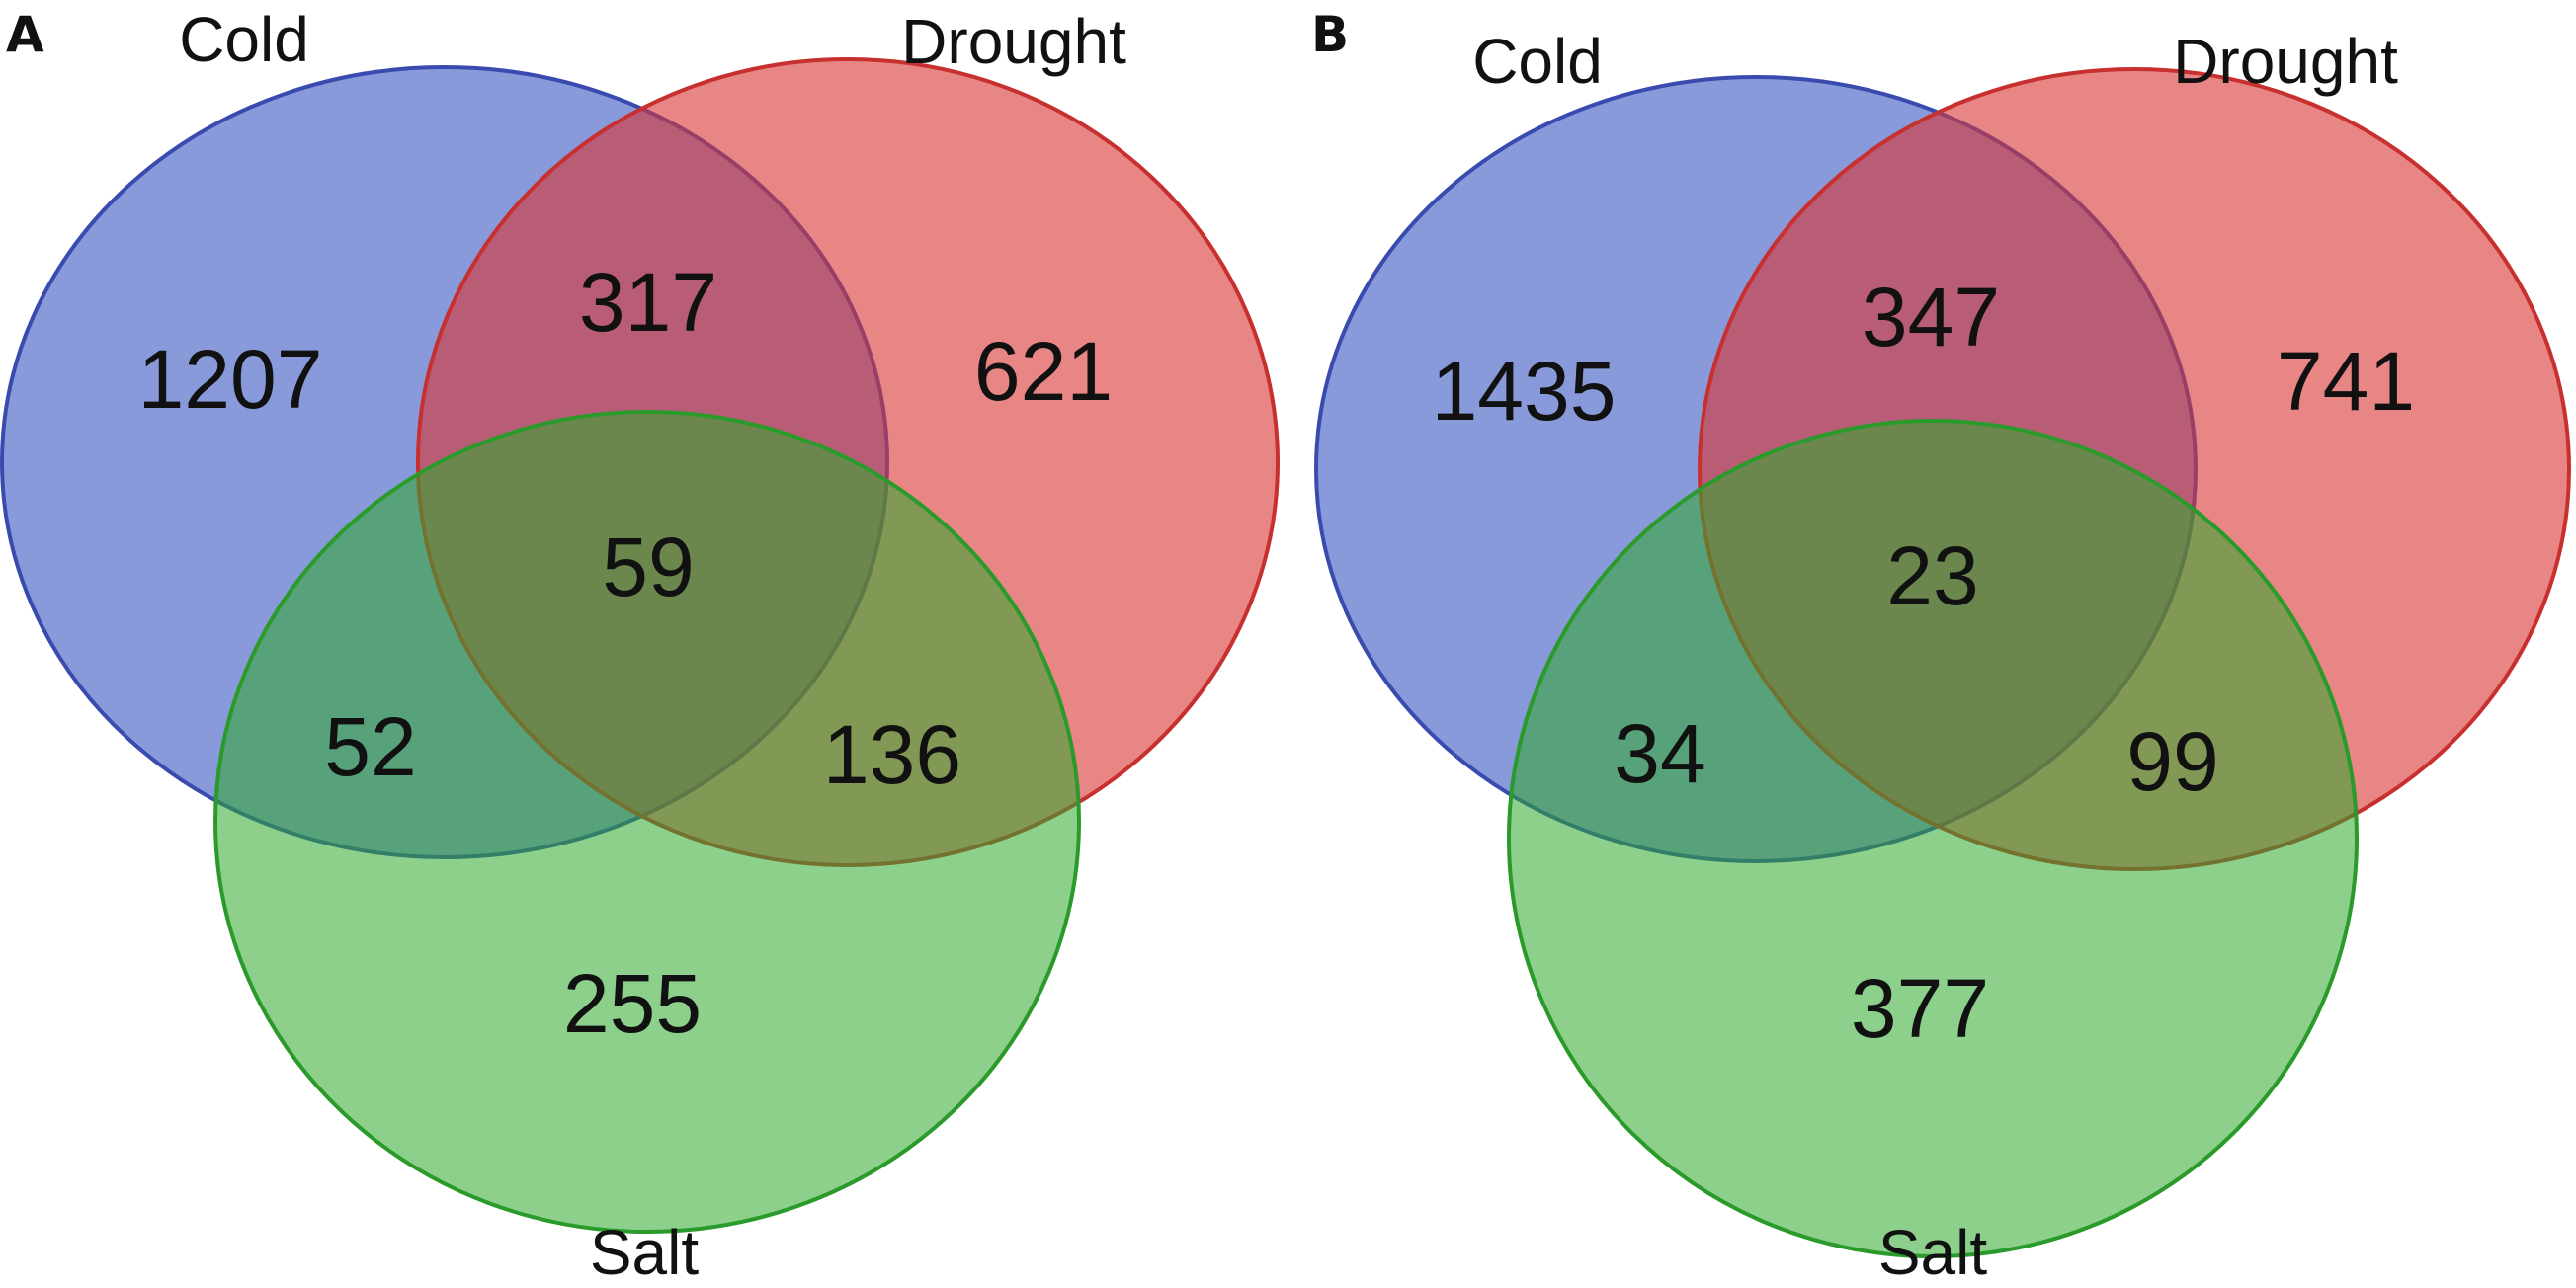 The width and height of the screenshot is (2576, 1288). I want to click on count-salt-only-b: 377, so click(1920, 1008).